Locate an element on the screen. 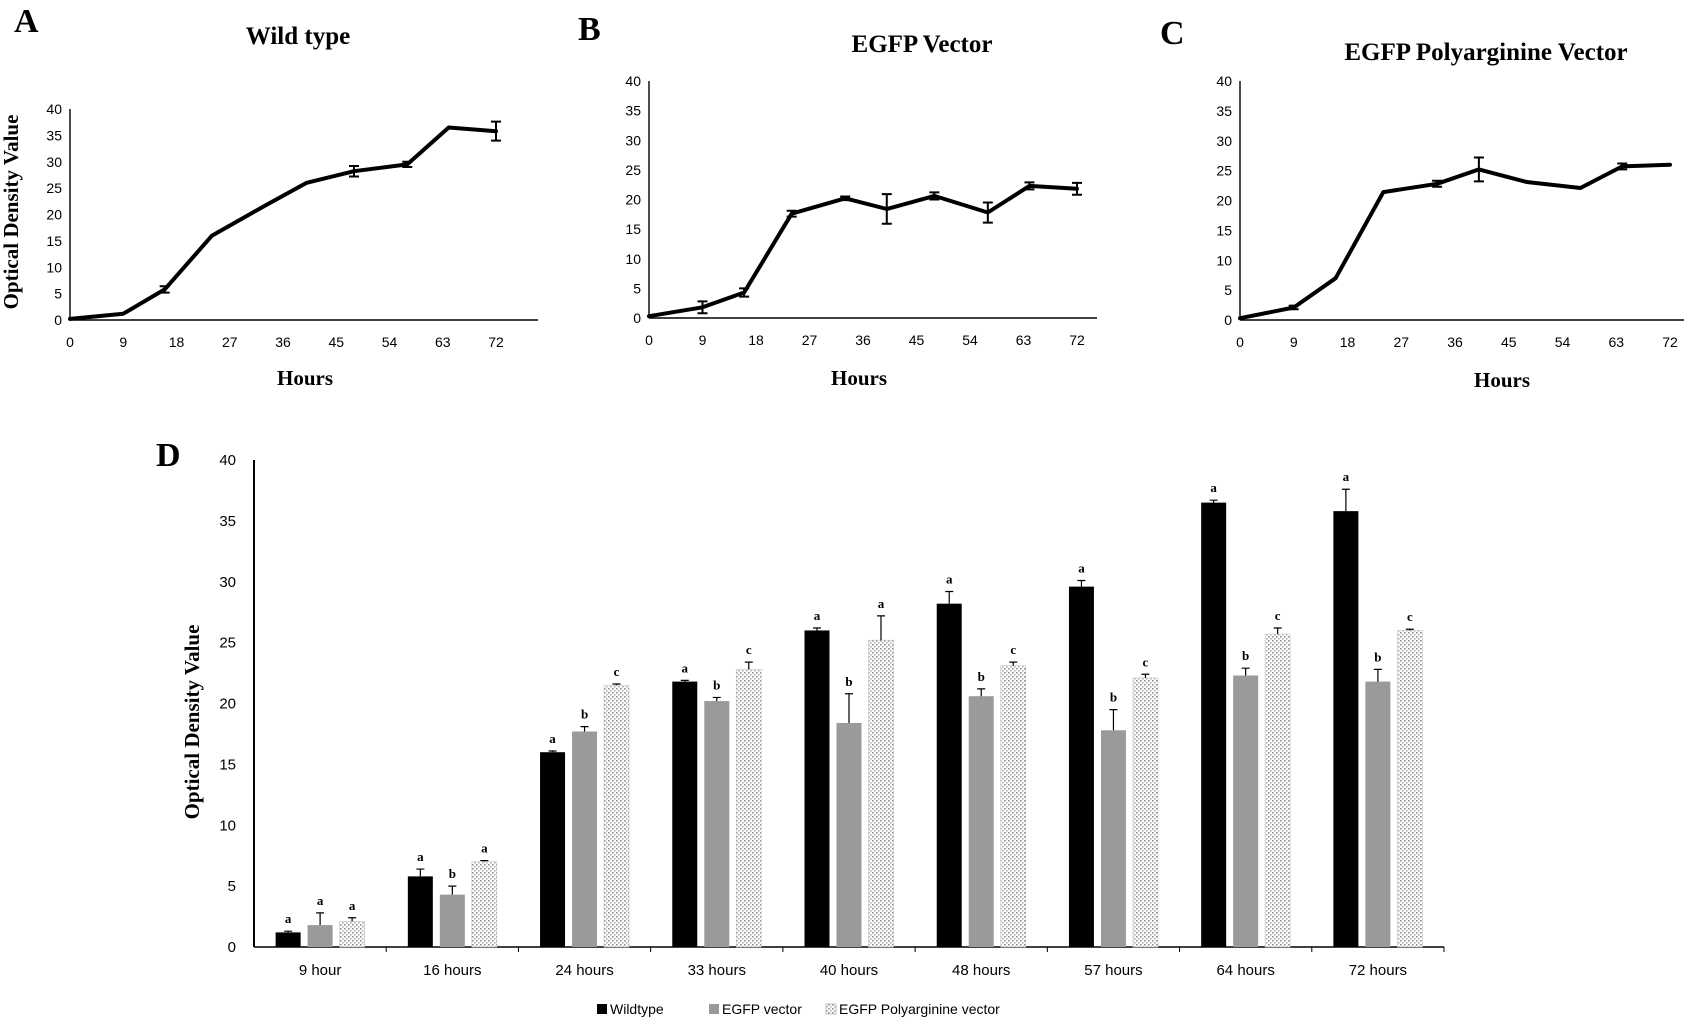 The height and width of the screenshot is (1032, 1704). chart-d-category-label: 48 hours is located at coordinates (981, 970).